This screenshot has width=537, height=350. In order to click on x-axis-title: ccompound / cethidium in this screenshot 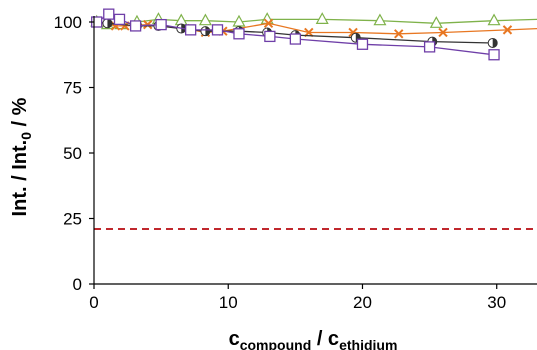, I will do `click(313, 339)`.